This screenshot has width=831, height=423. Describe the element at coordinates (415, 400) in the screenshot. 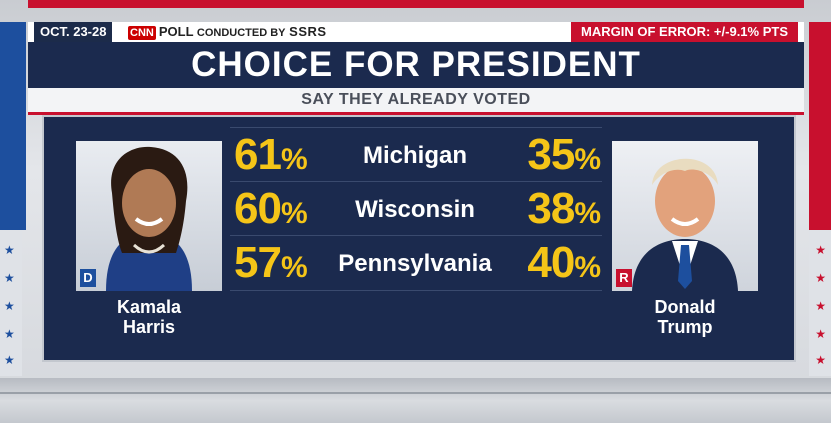

I see `floor-strip` at that location.